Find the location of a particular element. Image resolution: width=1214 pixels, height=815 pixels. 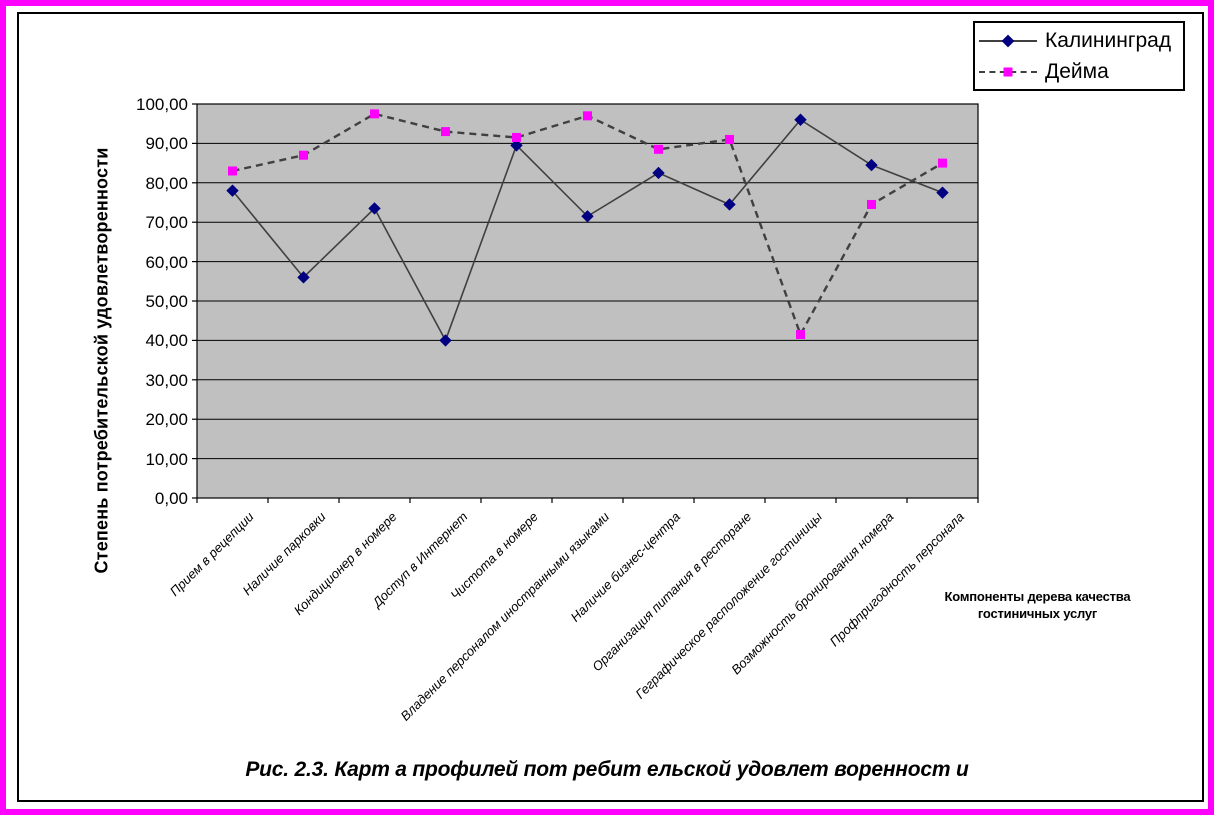

legend-item-label: Калининград is located at coordinates (1108, 40).